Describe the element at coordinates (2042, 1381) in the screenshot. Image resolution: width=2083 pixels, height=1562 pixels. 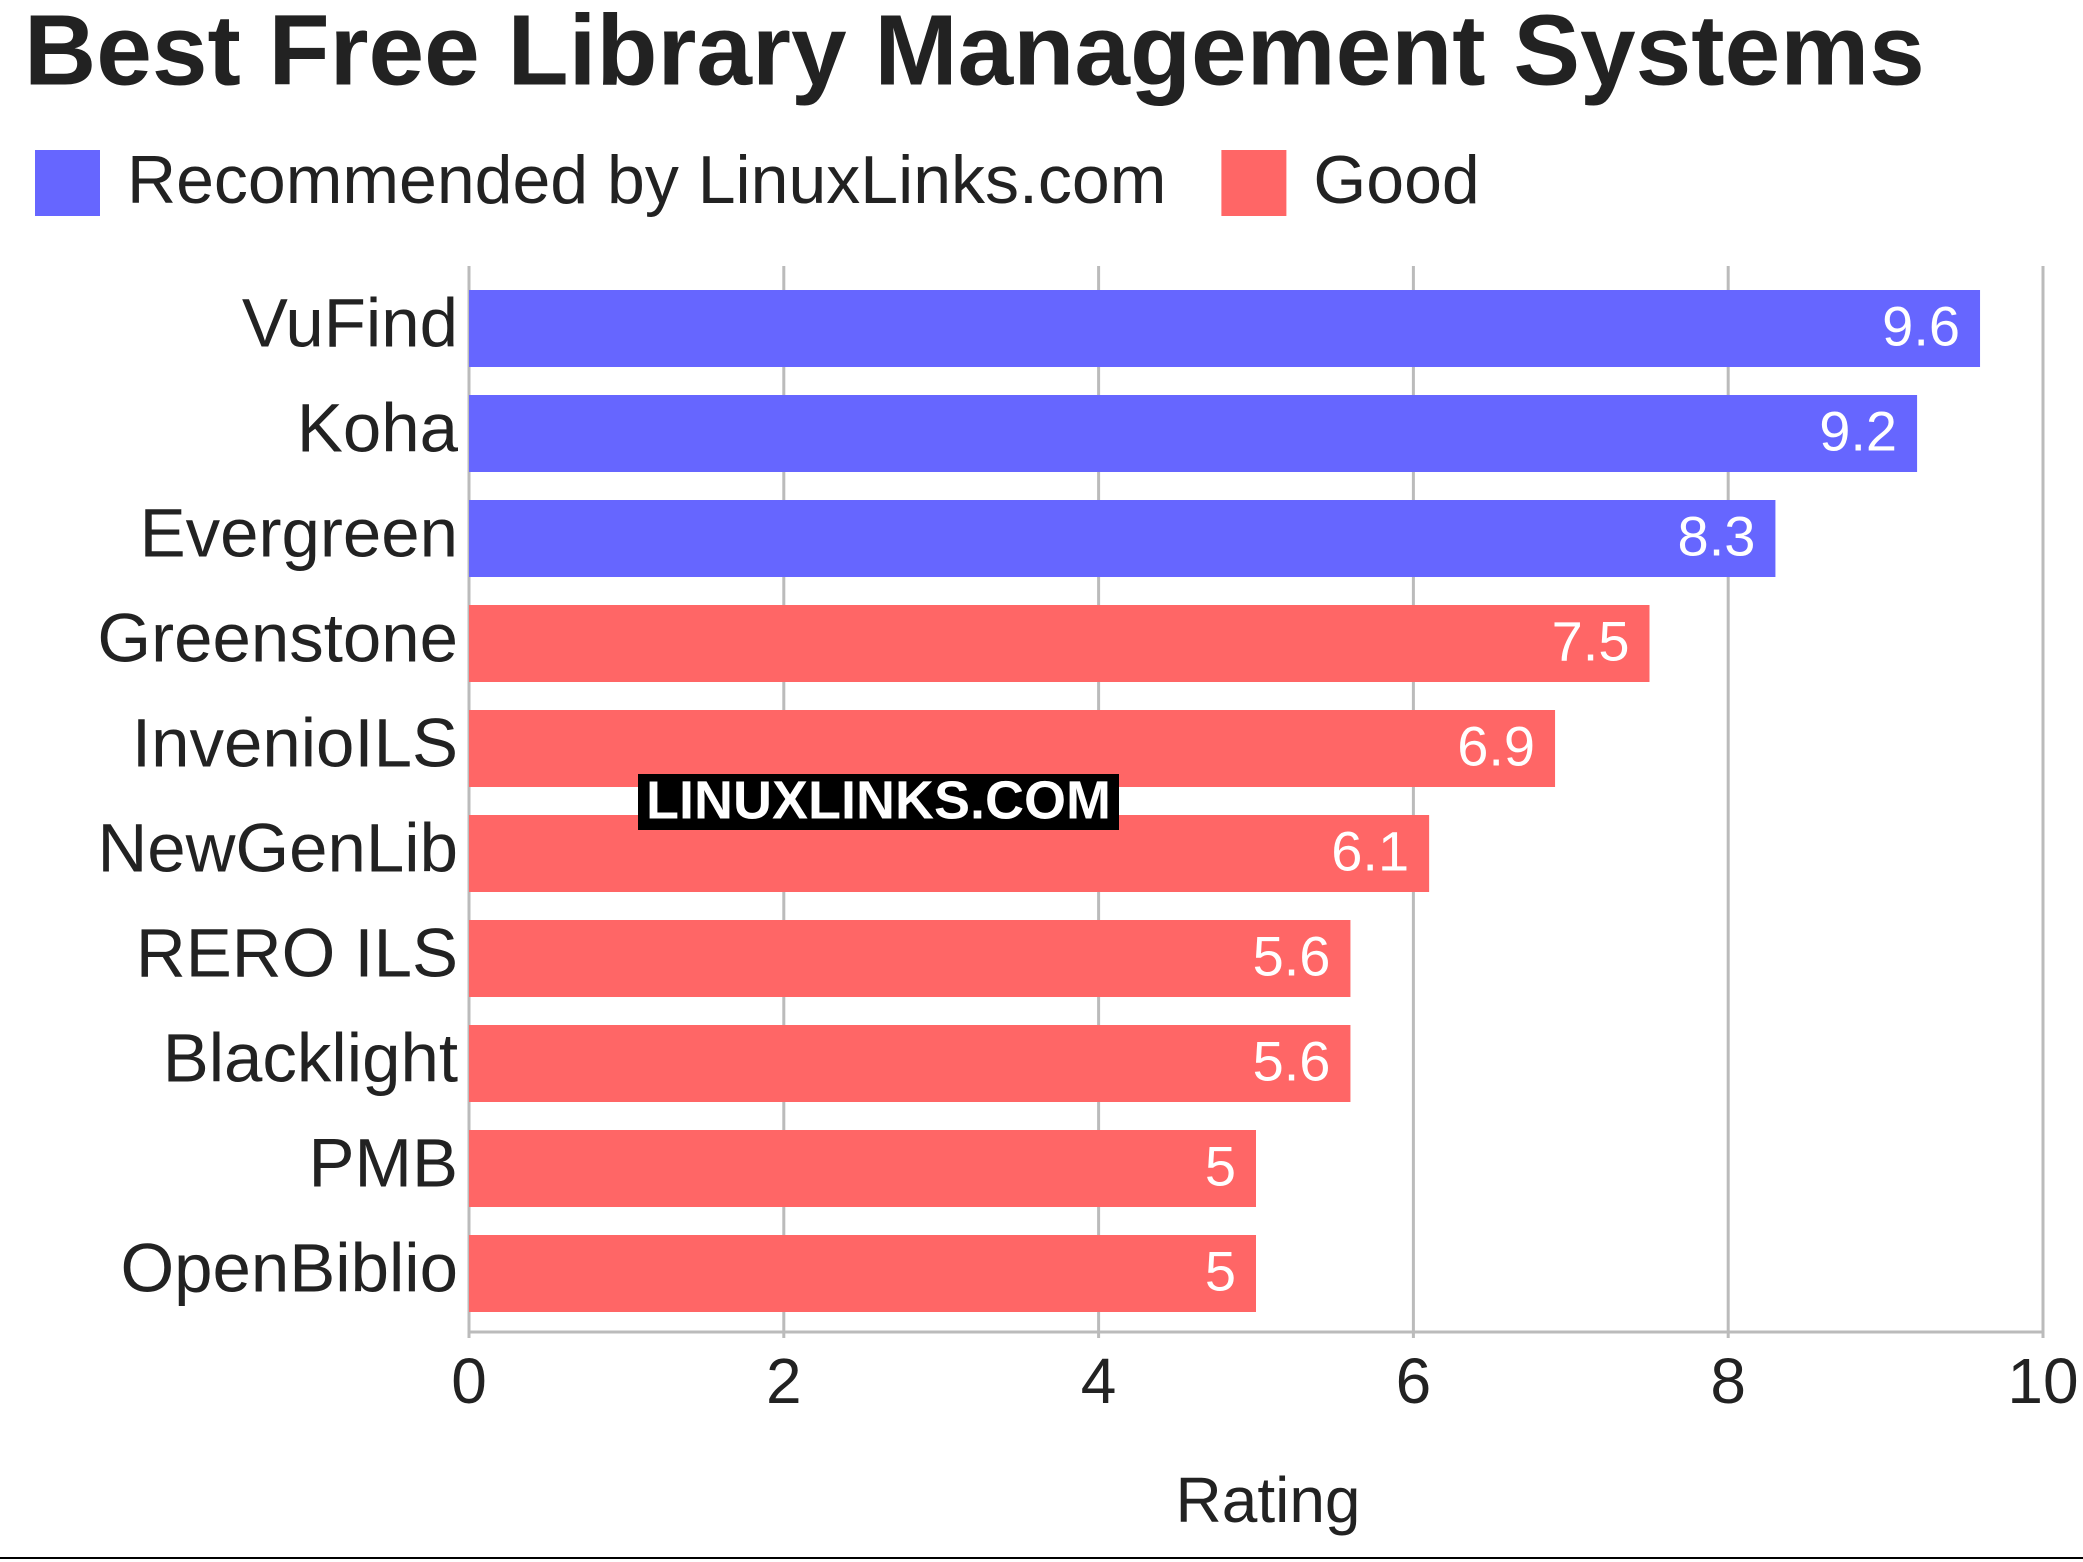
I see `x-tick-label: 10` at that location.